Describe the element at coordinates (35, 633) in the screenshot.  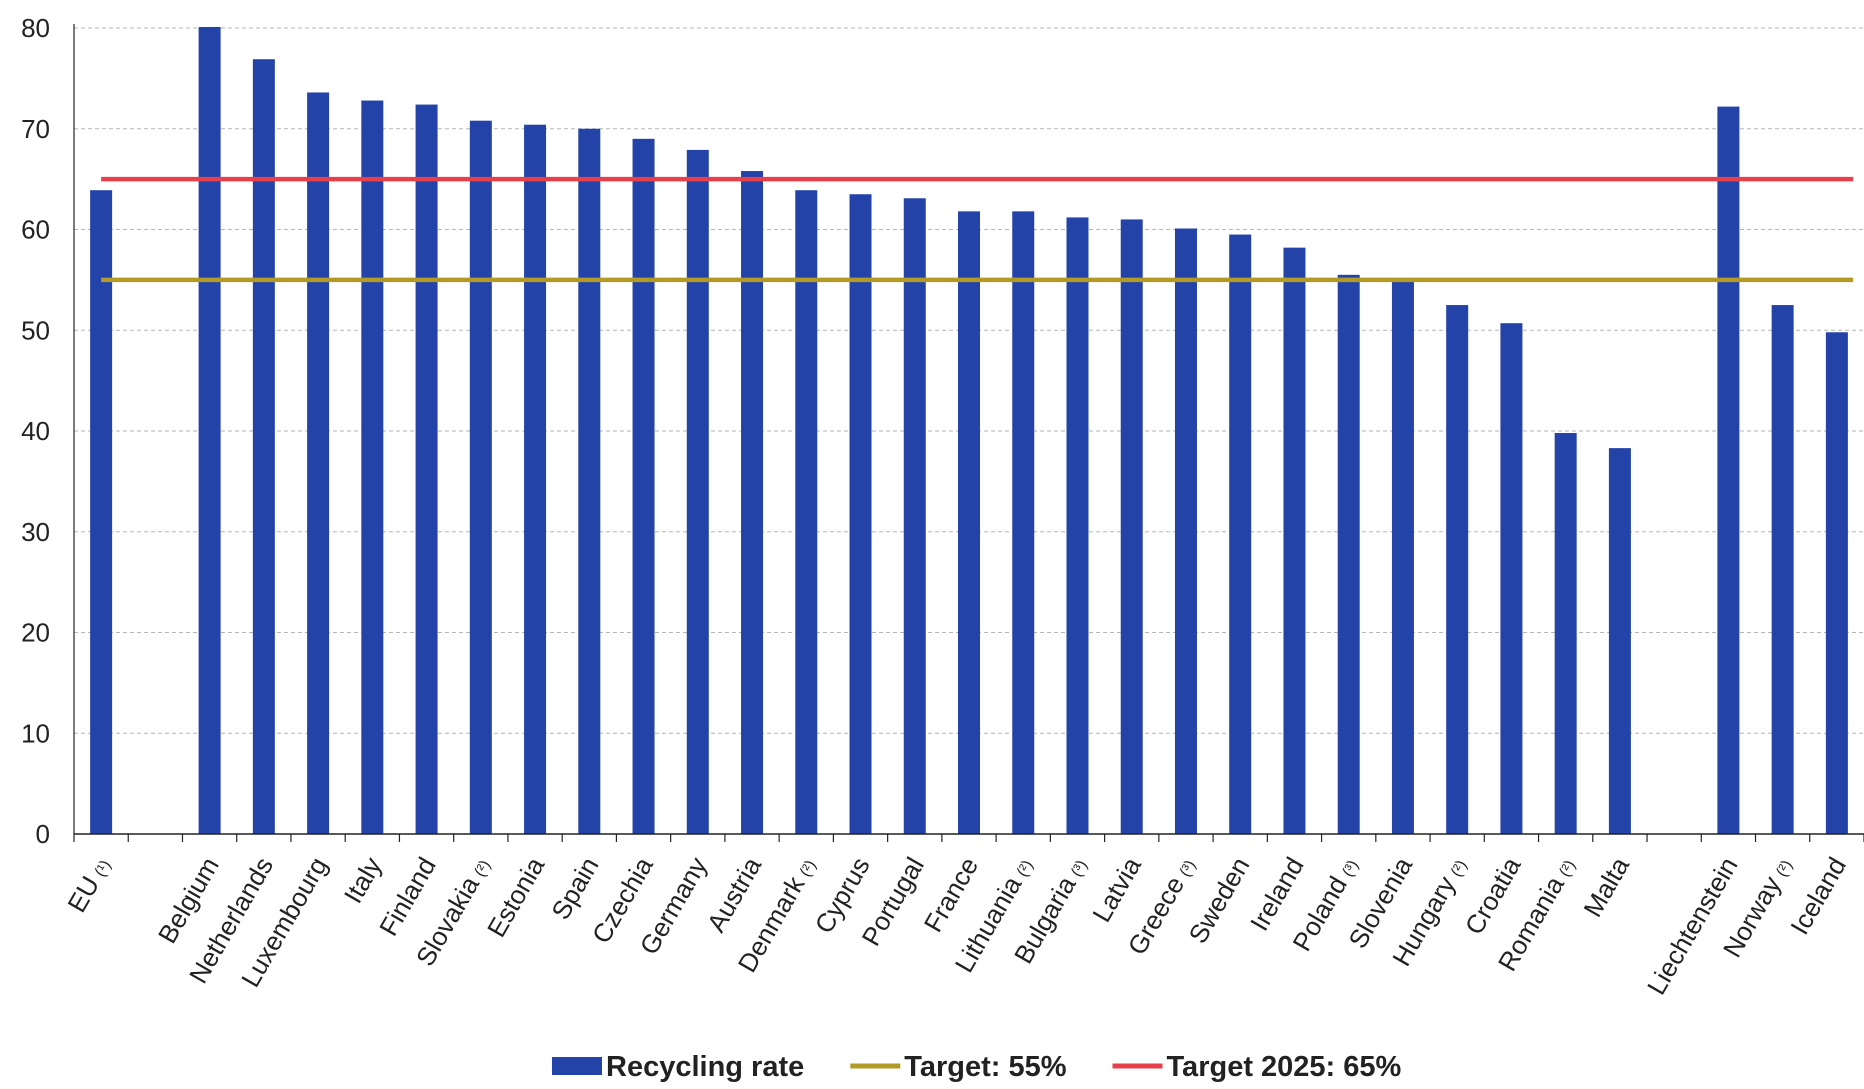
I see `y-tick-label: 20` at that location.